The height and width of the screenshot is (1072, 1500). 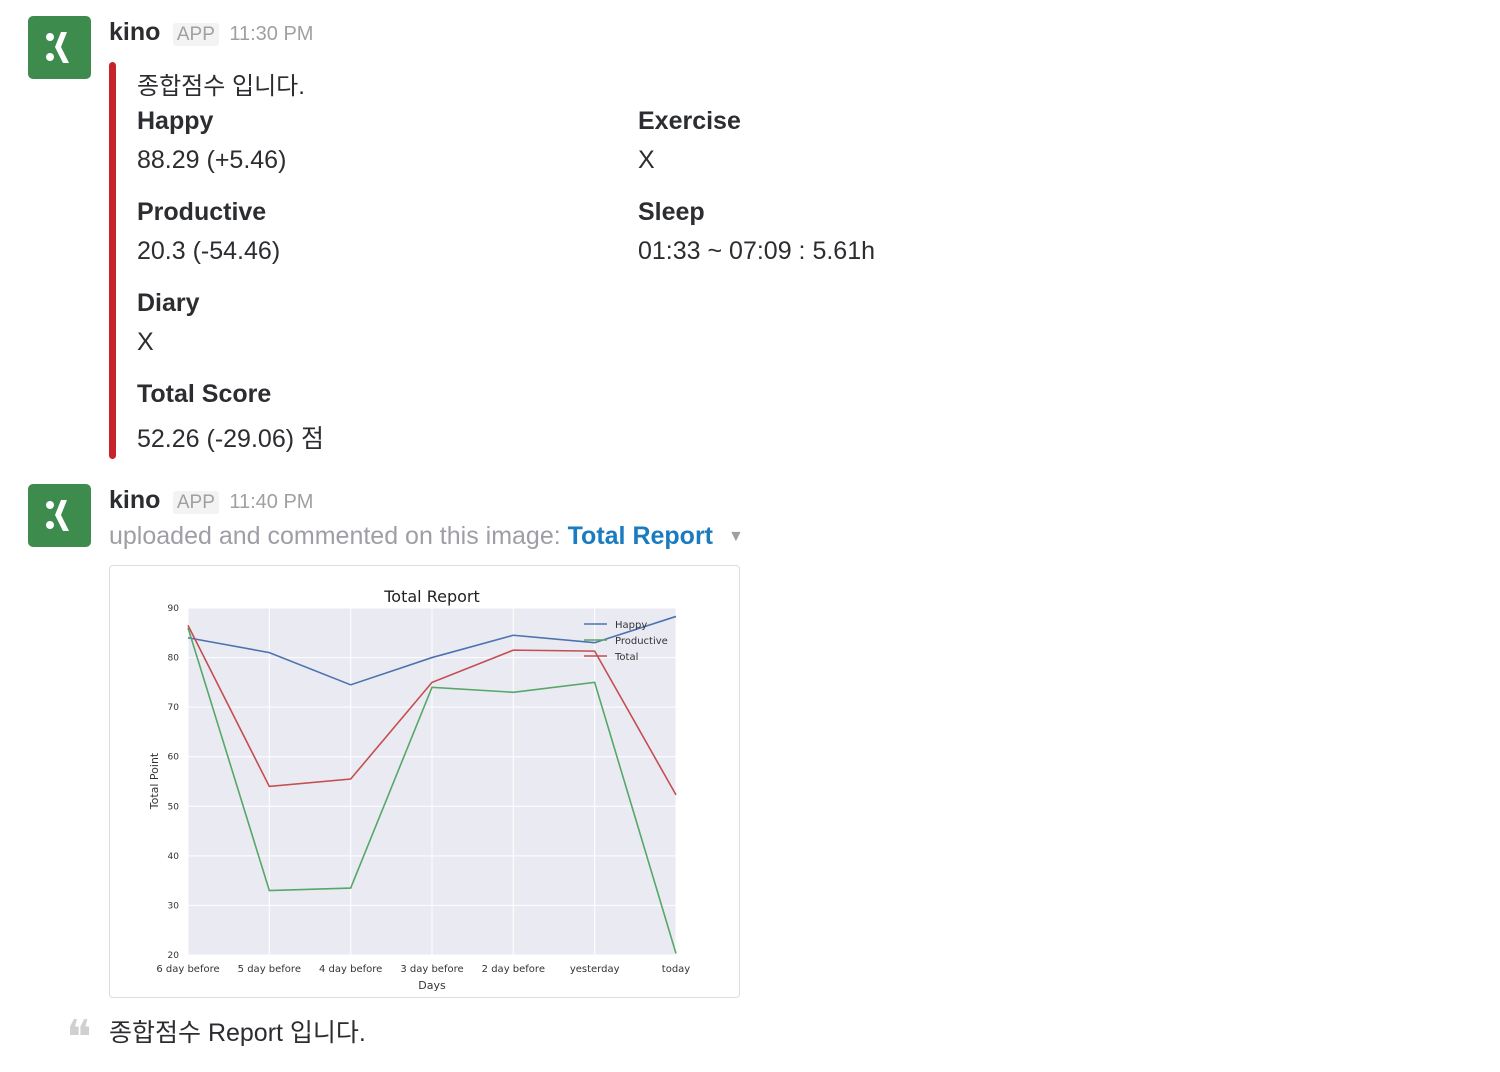 What do you see at coordinates (145, 342) in the screenshot?
I see `field-value-diary: X` at bounding box center [145, 342].